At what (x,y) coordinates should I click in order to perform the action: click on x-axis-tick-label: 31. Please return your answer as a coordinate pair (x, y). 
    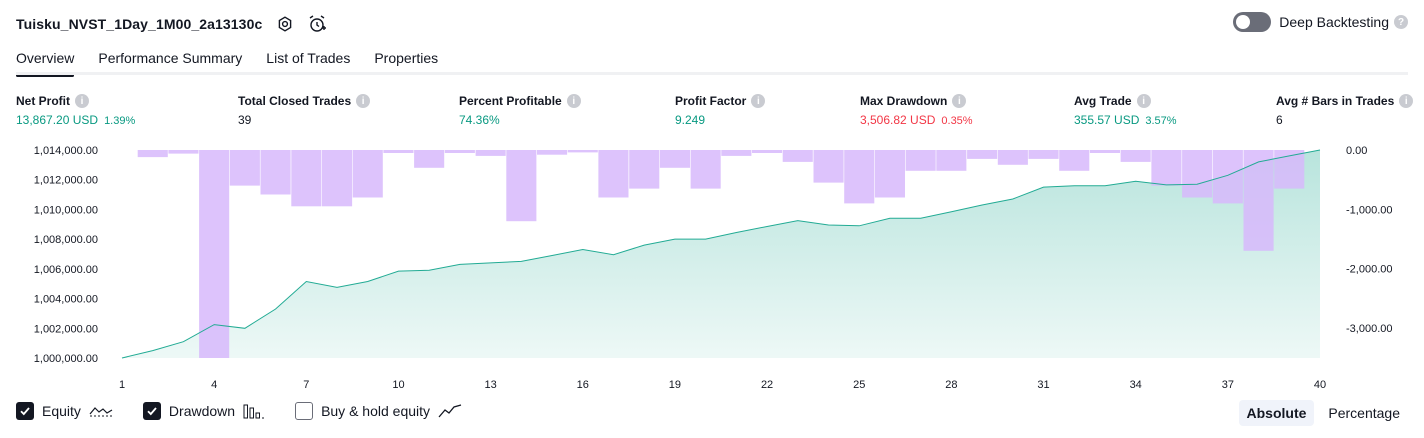
    Looking at the image, I should click on (1043, 385).